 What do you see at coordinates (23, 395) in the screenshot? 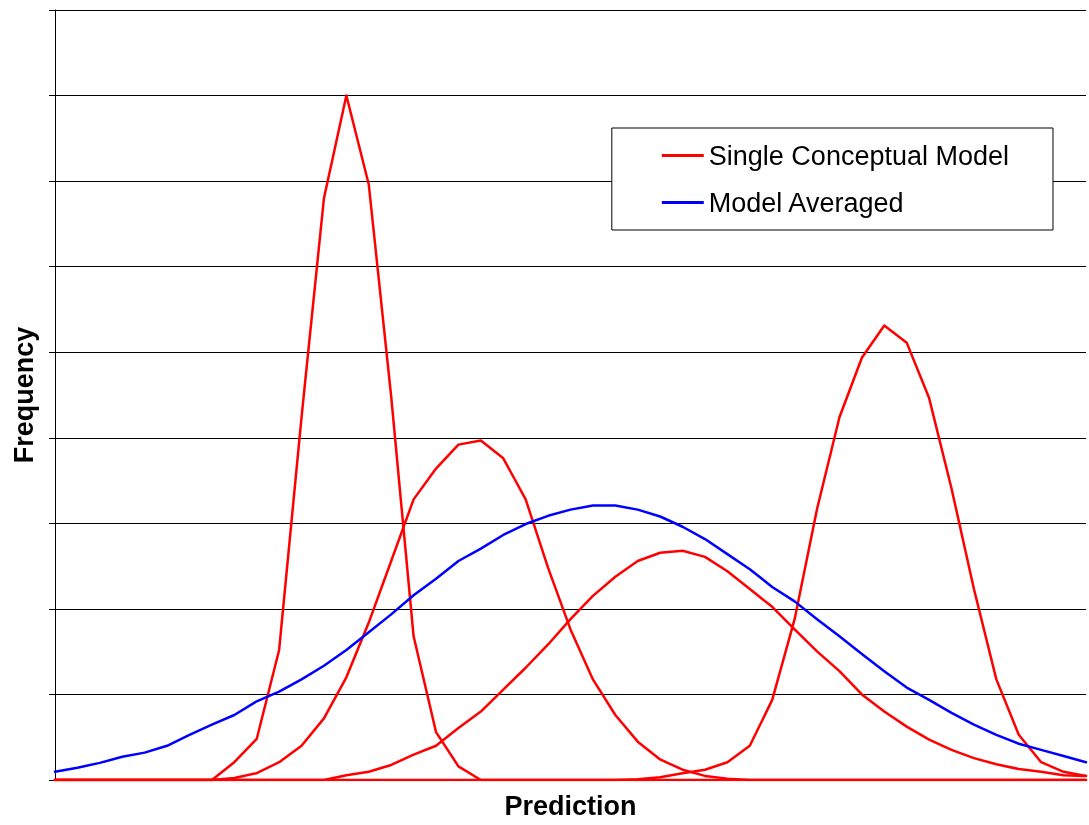
I see `y-axis-title: Frequency` at bounding box center [23, 395].